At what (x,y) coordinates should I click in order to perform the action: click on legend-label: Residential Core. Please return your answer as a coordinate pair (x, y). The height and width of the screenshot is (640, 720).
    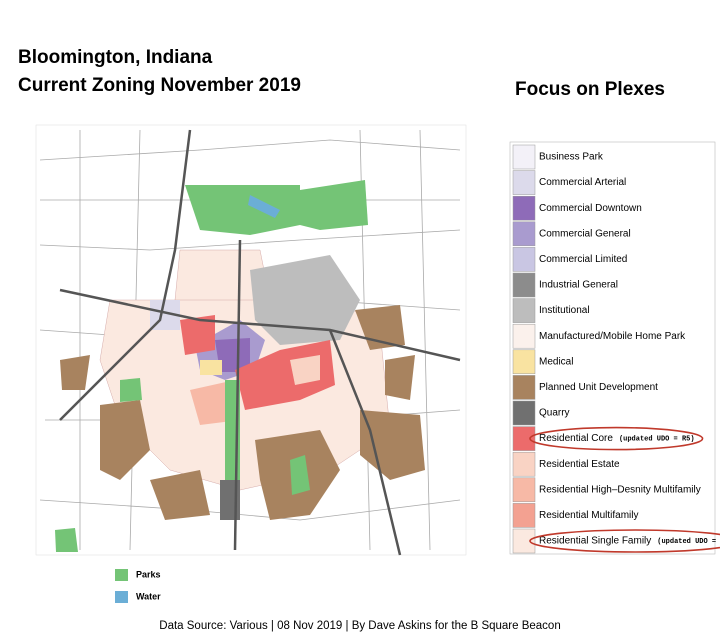
    Looking at the image, I should click on (576, 438).